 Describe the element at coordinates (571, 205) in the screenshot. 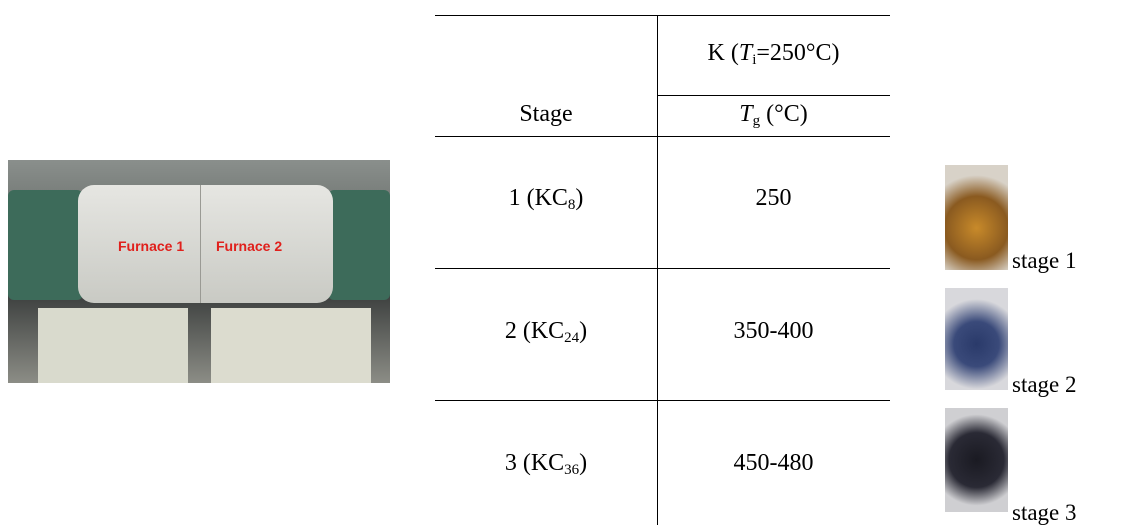

I see `text: 8` at that location.